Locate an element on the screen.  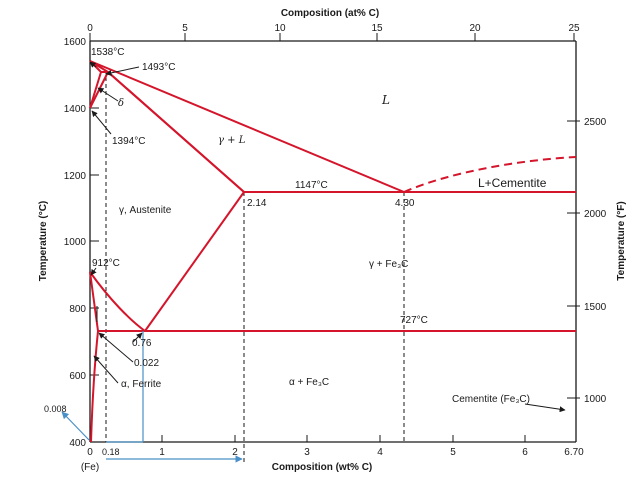
label-0-022: 0.022 is located at coordinates (146, 363).